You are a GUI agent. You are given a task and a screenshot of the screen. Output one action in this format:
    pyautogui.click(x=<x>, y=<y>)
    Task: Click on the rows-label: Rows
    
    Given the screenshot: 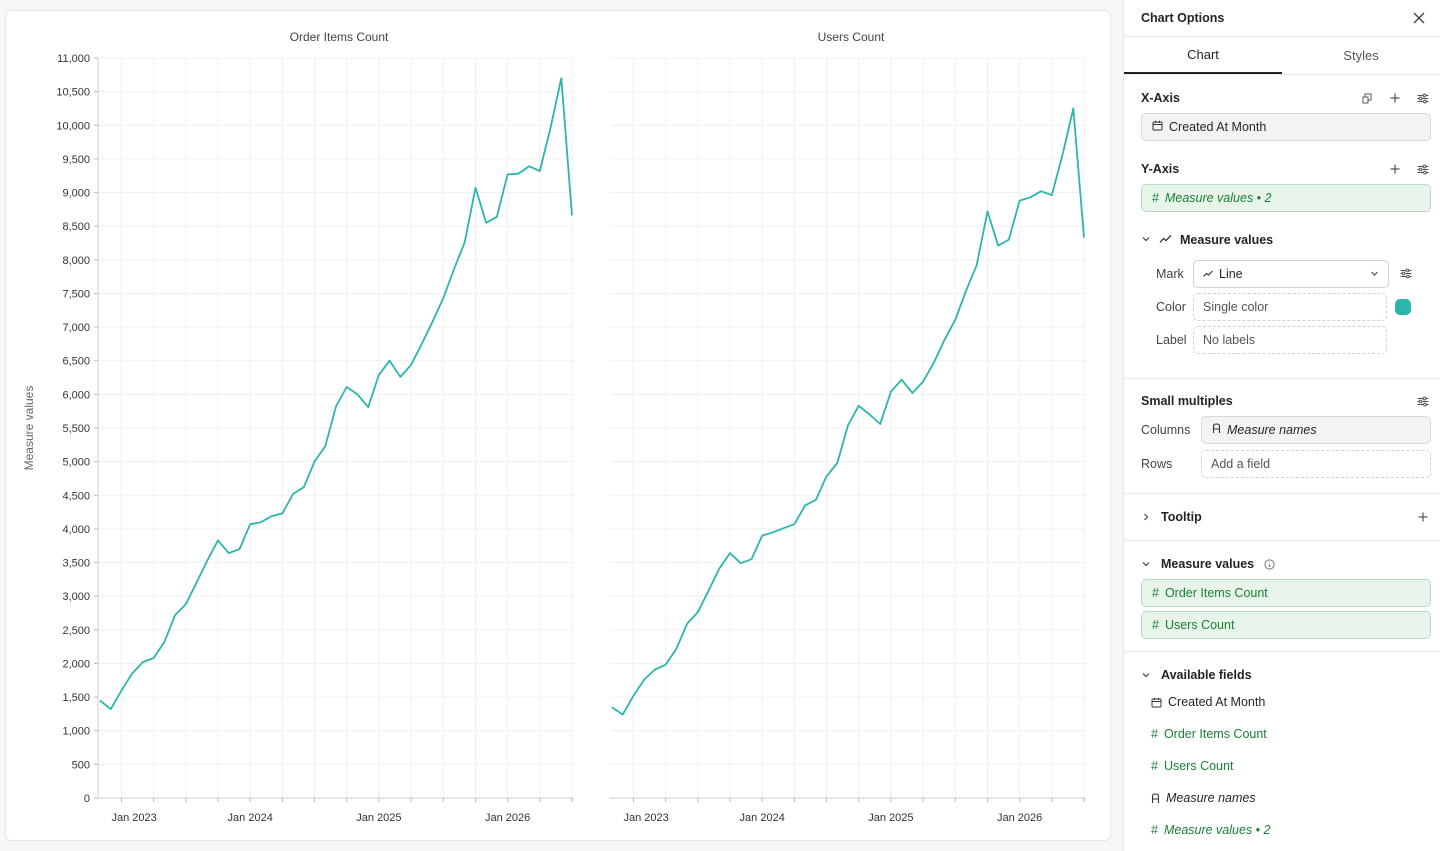 What is the action you would take?
    pyautogui.click(x=1157, y=464)
    